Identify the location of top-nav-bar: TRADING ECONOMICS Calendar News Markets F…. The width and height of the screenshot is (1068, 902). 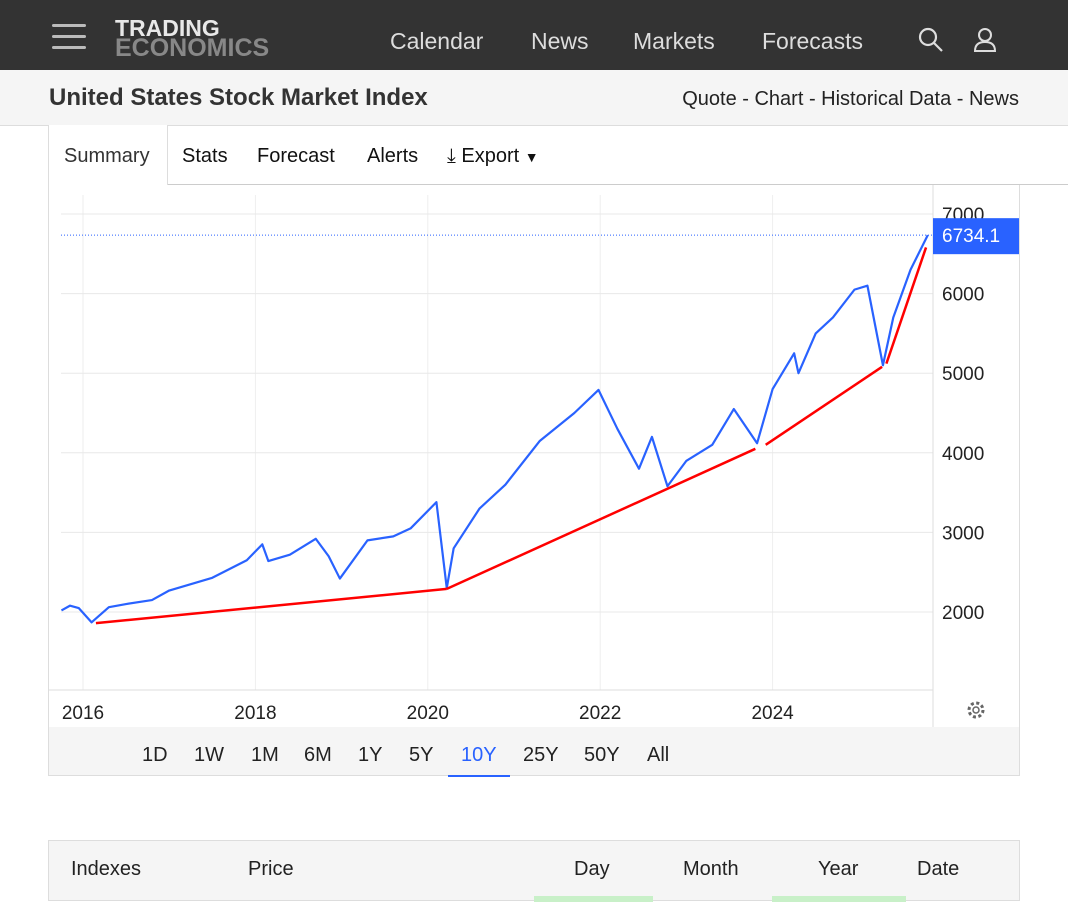
(534, 35).